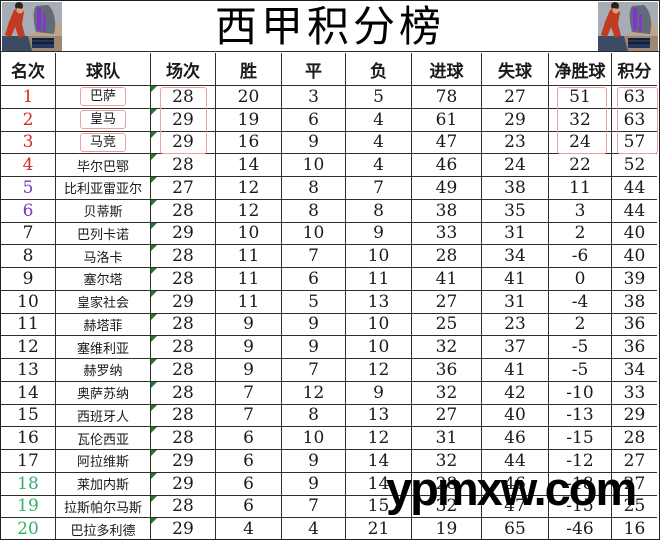 Image resolution: width=660 pixels, height=540 pixels. Describe the element at coordinates (580, 97) in the screenshot. I see `stat-cell: 51` at that location.